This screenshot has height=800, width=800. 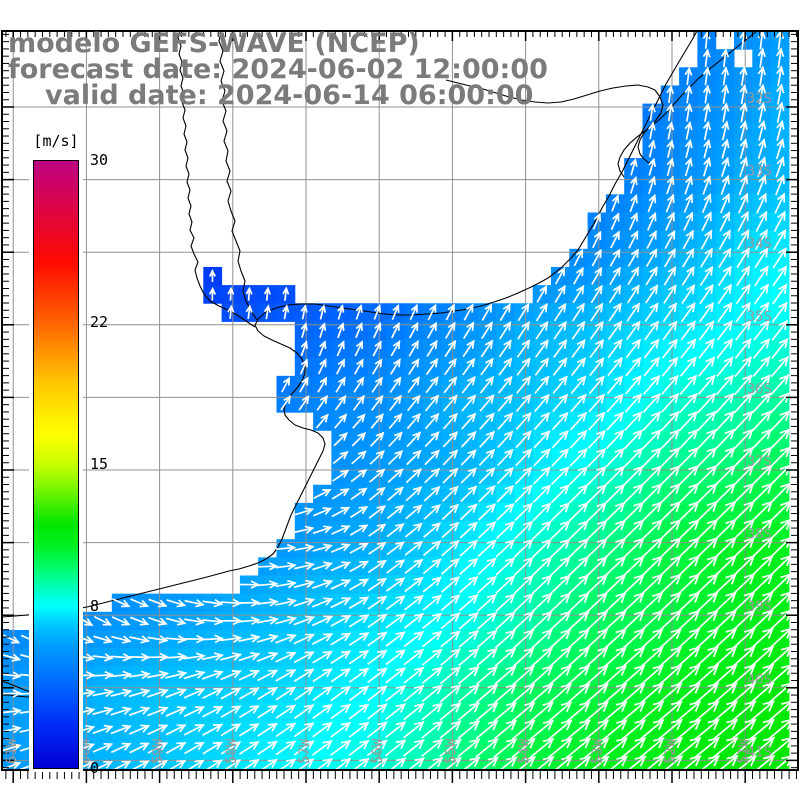 I want to click on lon-axis-label: 57W, so click(x=305, y=751).